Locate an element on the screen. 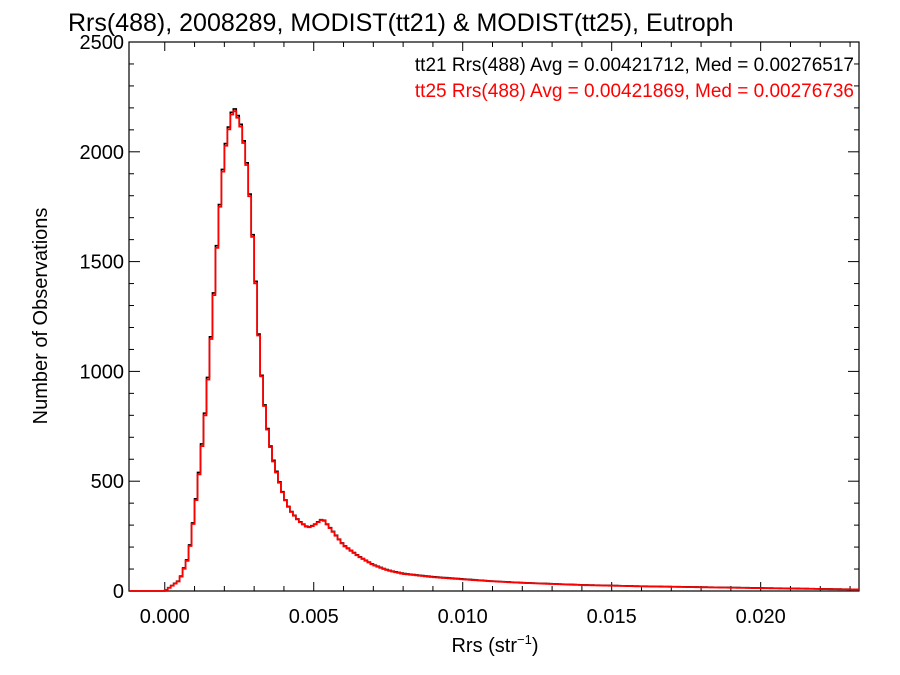 The height and width of the screenshot is (675, 900). y-tick-label: 0 is located at coordinates (118, 592).